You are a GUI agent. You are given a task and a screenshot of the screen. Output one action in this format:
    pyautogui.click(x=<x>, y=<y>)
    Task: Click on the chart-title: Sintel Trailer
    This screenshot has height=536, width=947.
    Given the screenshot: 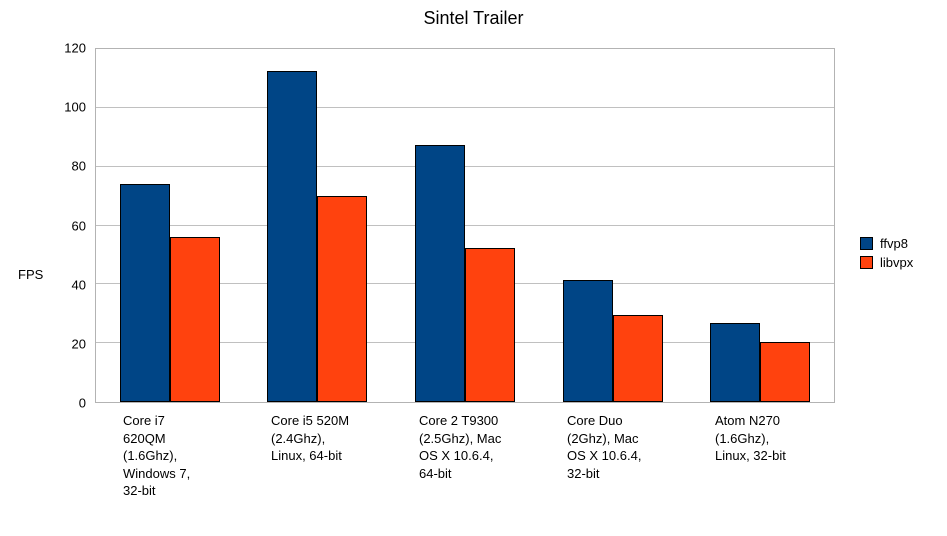 What is the action you would take?
    pyautogui.click(x=473, y=18)
    